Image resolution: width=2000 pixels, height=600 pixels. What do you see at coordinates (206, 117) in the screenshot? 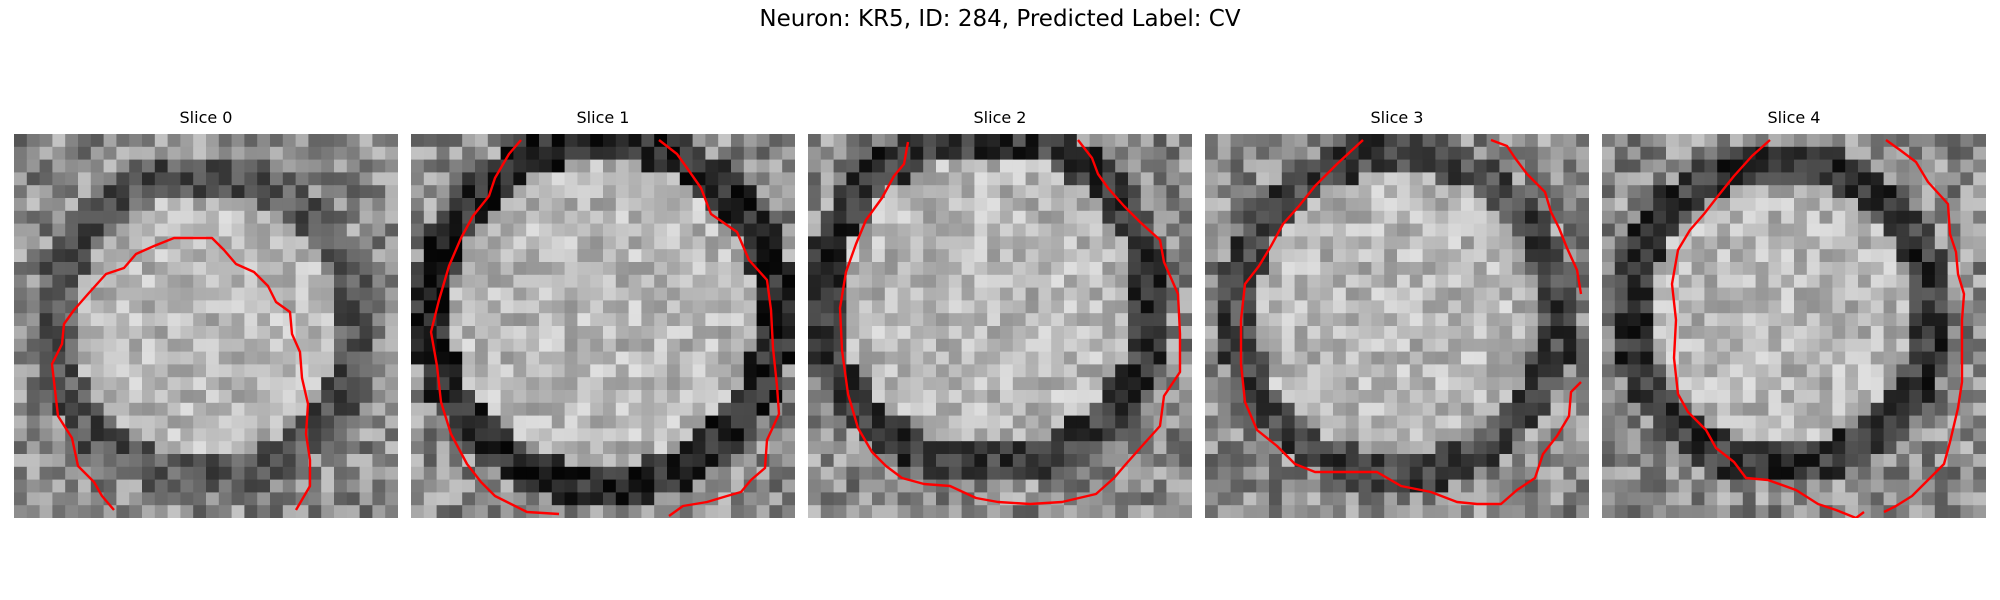
I see `slice-title: Slice 0` at bounding box center [206, 117].